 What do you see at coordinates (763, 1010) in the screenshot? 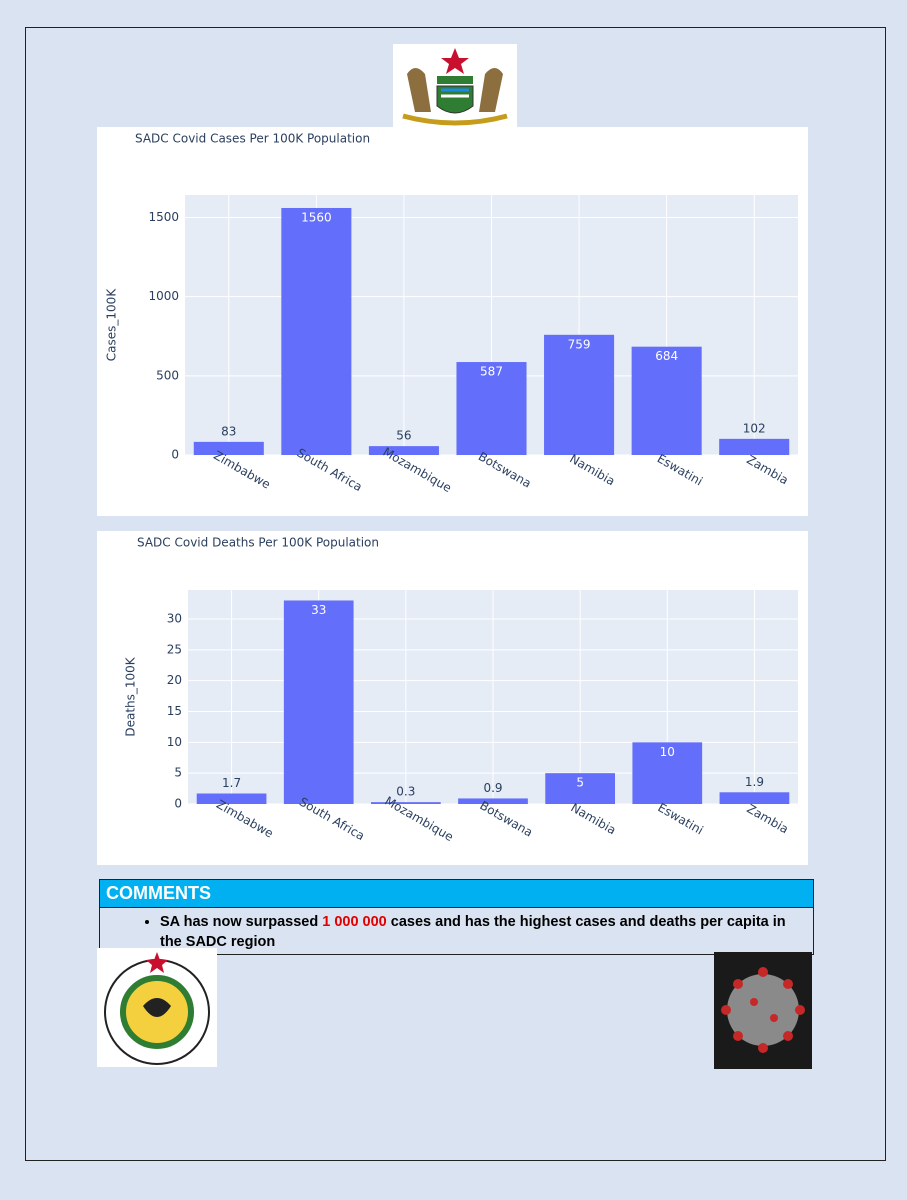
I see `virus-image` at bounding box center [763, 1010].